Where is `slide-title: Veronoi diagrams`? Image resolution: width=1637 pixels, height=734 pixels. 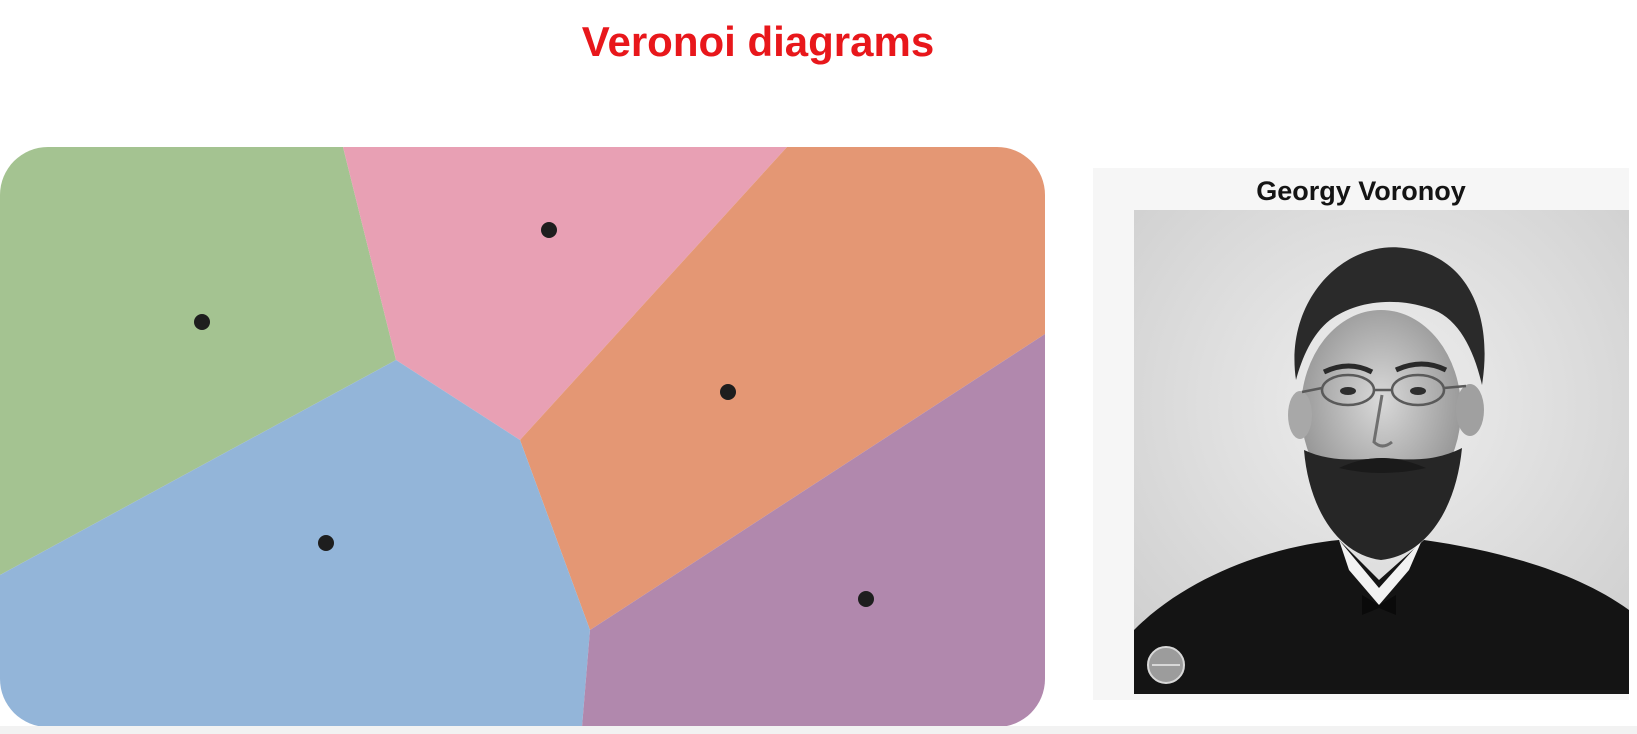 slide-title: Veronoi diagrams is located at coordinates (758, 41).